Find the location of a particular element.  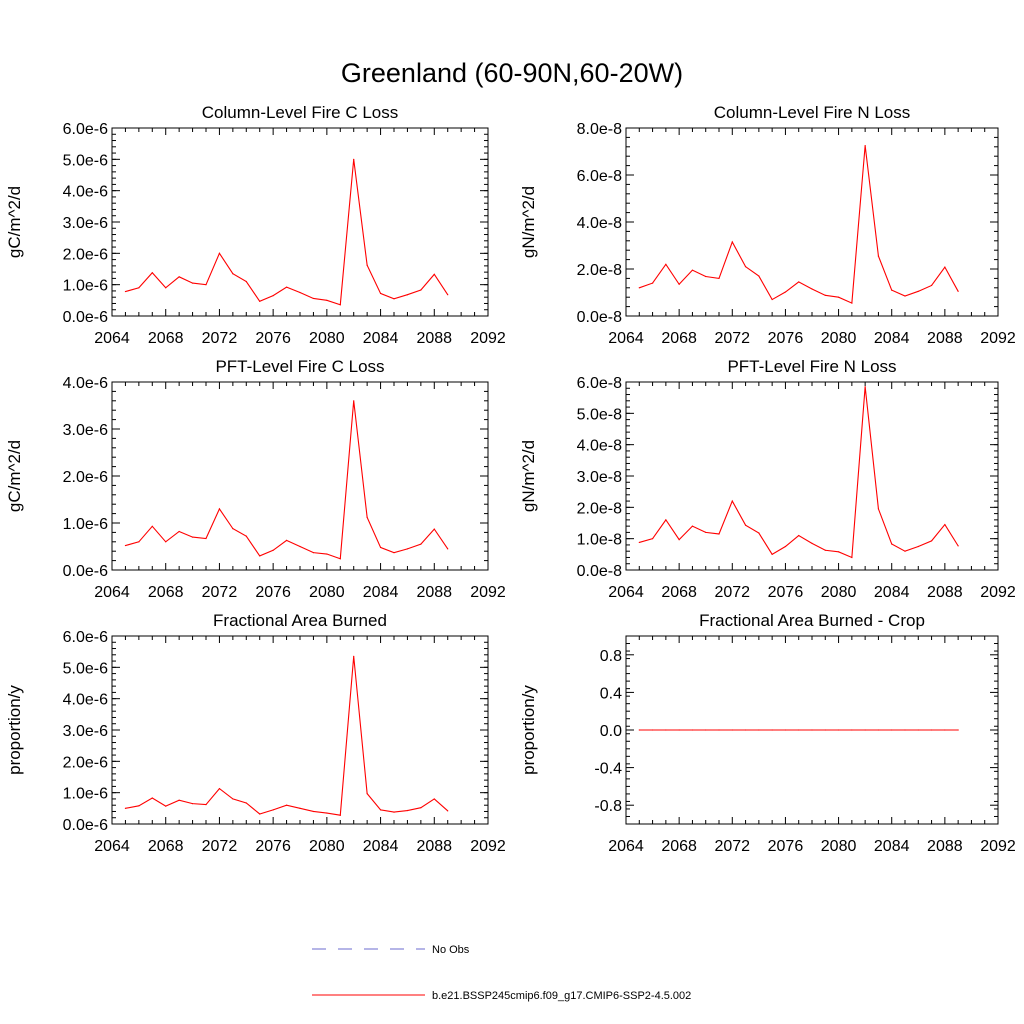

panel-4-series-b-e21-bssp245cmip6-f is located at coordinates (799, 472).